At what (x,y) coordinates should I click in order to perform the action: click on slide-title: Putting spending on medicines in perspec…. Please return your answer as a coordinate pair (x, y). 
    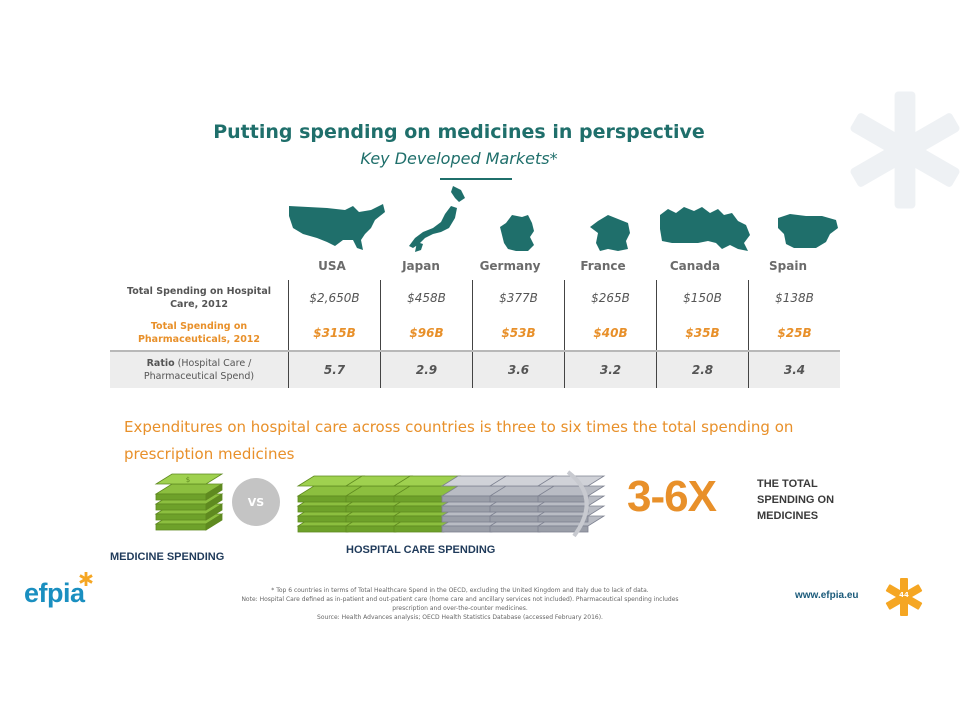
    Looking at the image, I should click on (459, 132).